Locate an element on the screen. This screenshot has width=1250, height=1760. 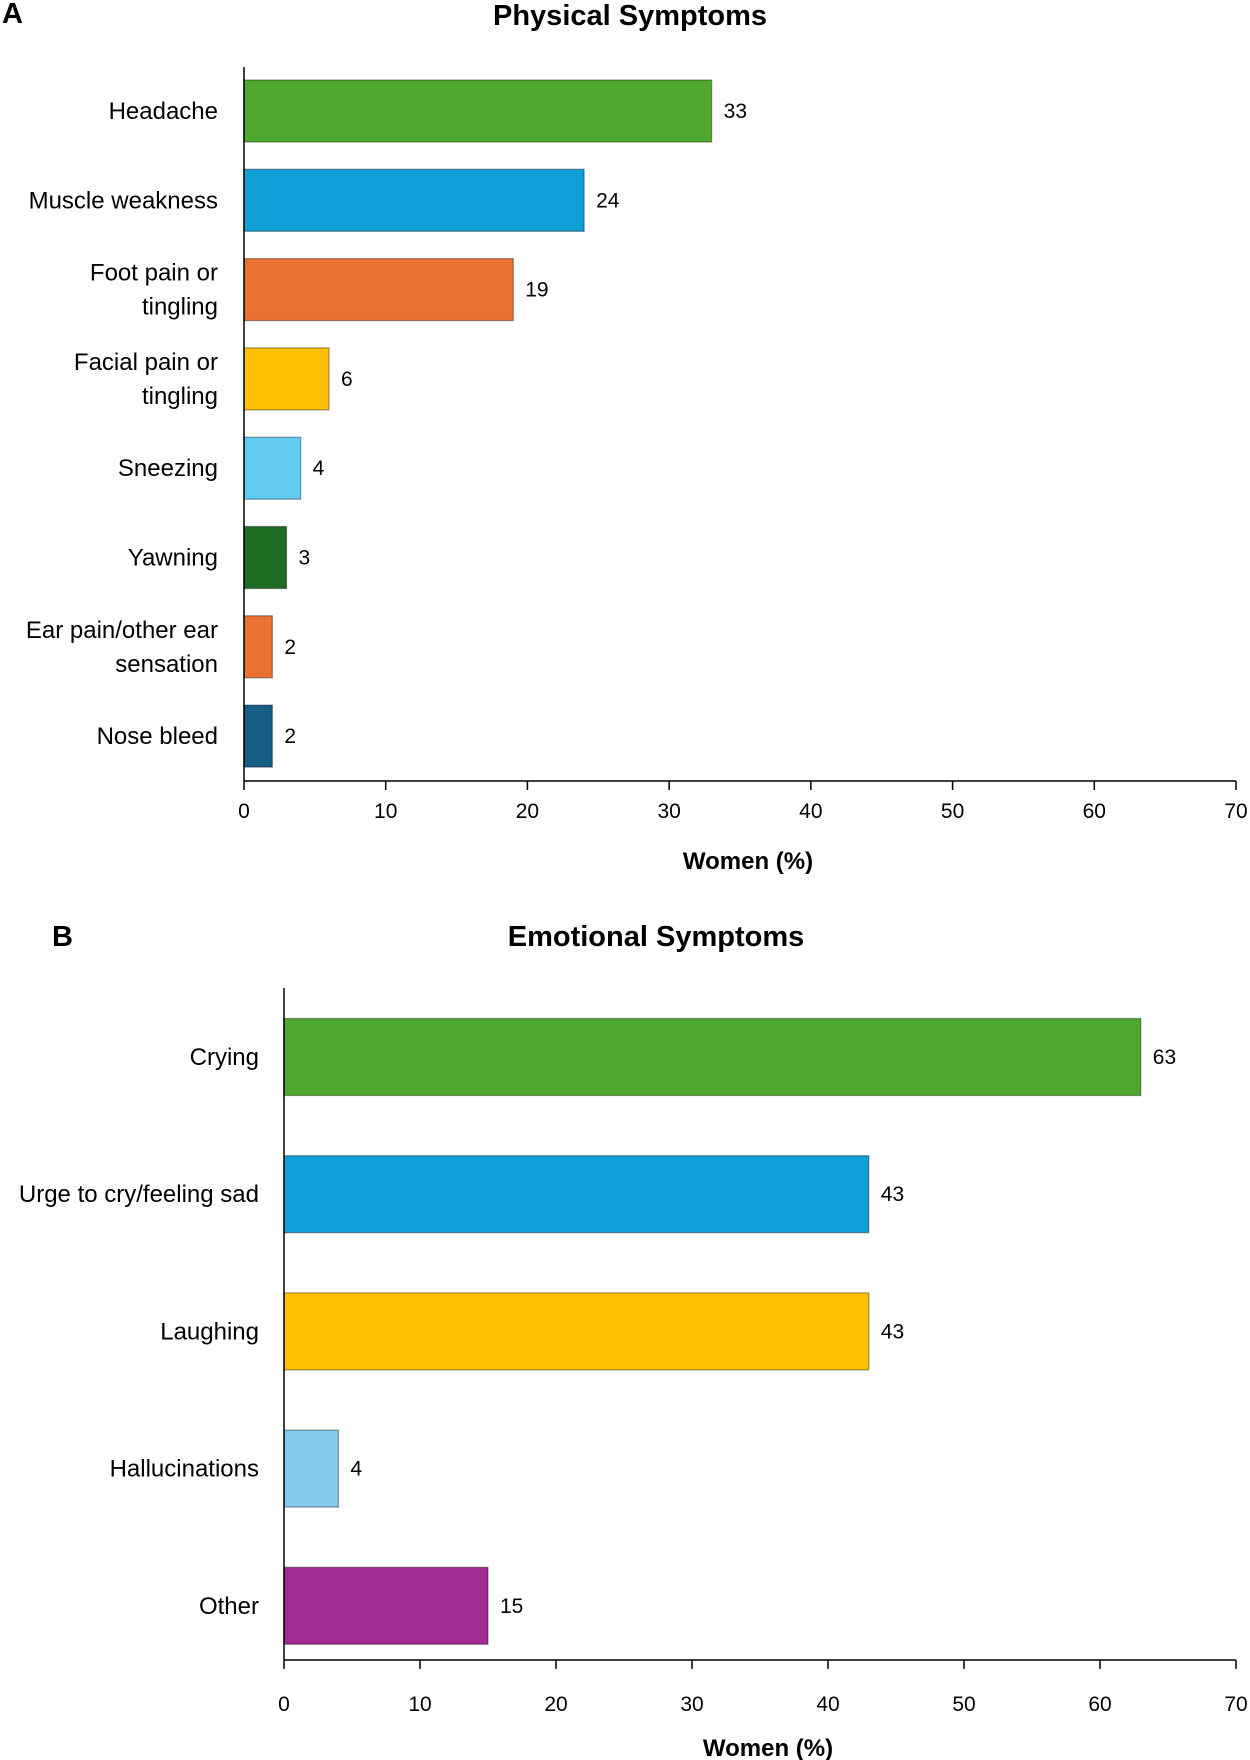
value-label-4: 4 is located at coordinates (319, 468).